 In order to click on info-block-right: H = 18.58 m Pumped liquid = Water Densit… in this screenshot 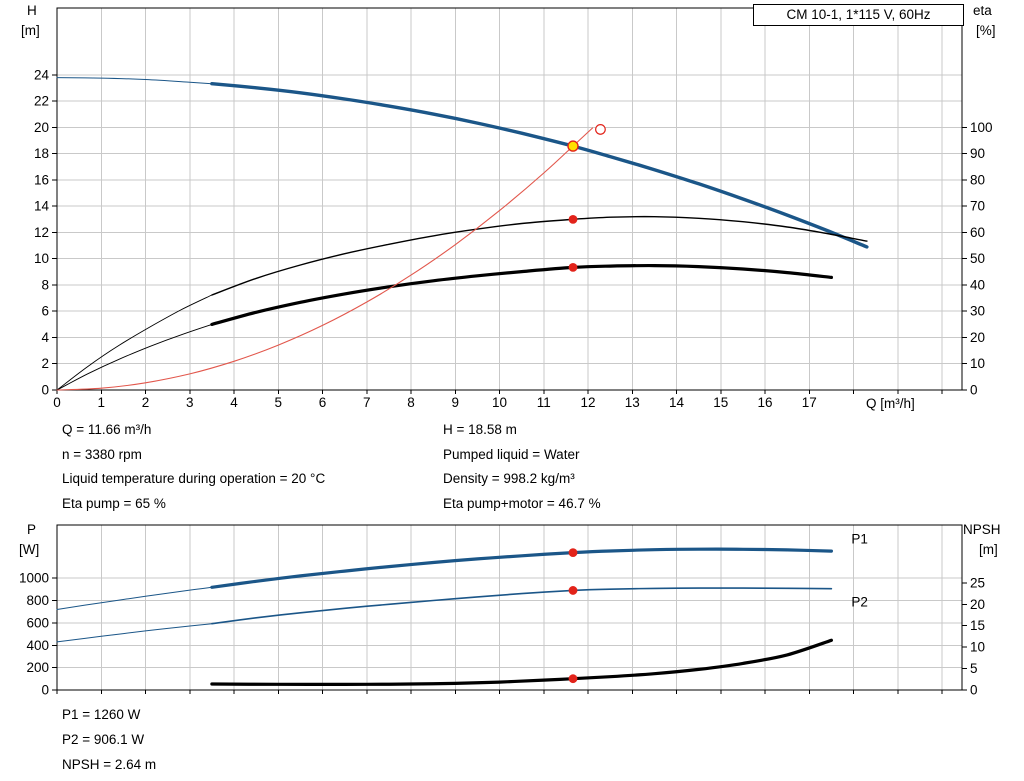, I will do `click(522, 467)`.